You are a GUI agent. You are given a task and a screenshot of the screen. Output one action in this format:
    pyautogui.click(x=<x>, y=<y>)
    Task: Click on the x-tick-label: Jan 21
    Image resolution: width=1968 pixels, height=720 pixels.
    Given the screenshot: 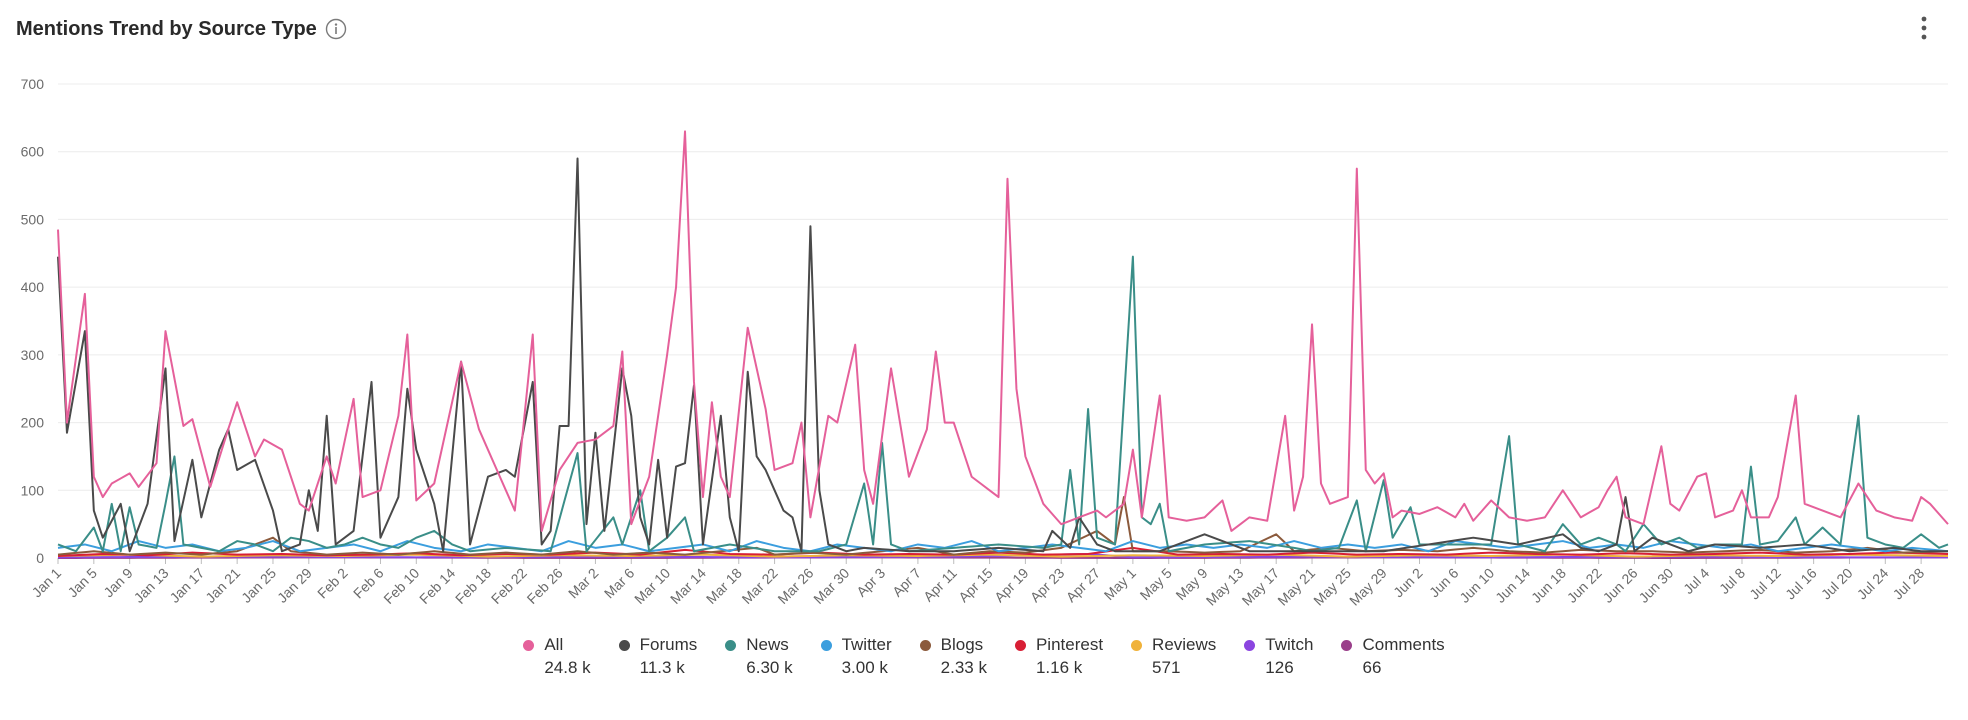 What is the action you would take?
    pyautogui.click(x=222, y=585)
    